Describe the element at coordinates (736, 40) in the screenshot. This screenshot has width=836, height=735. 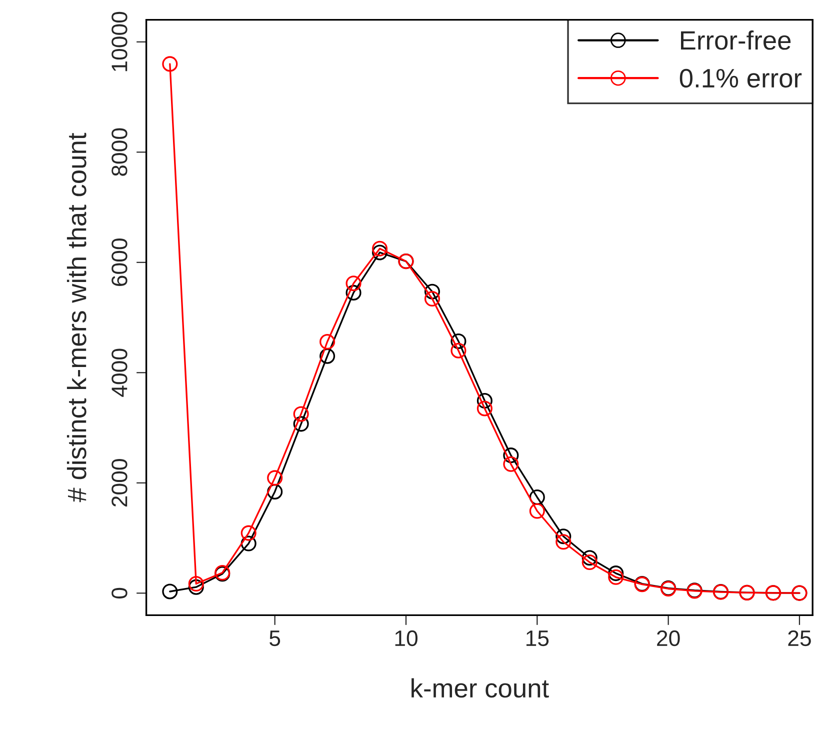
I see `legend-label: Error-free` at that location.